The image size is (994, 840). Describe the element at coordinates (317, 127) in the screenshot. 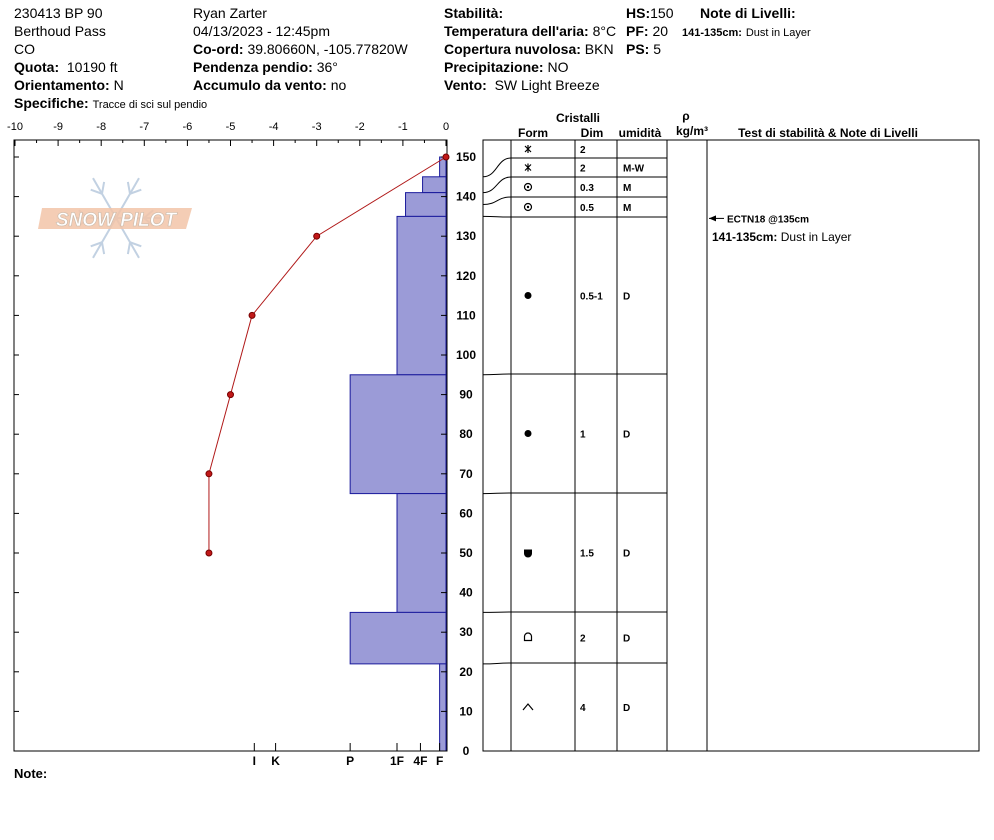

I see `temp-tick-label: -3` at that location.